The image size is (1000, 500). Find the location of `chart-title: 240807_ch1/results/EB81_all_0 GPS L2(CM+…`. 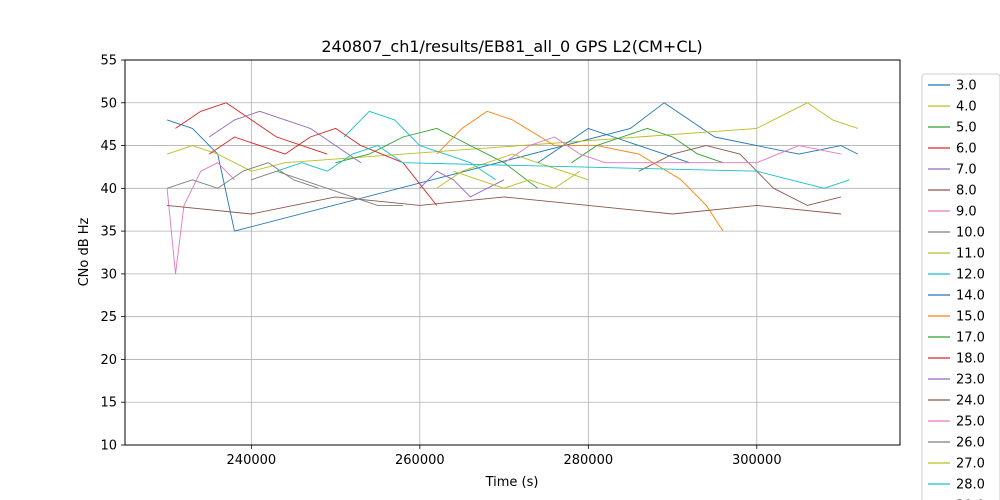

chart-title: 240807_ch1/results/EB81_all_0 GPS L2(CM+… is located at coordinates (511, 47).